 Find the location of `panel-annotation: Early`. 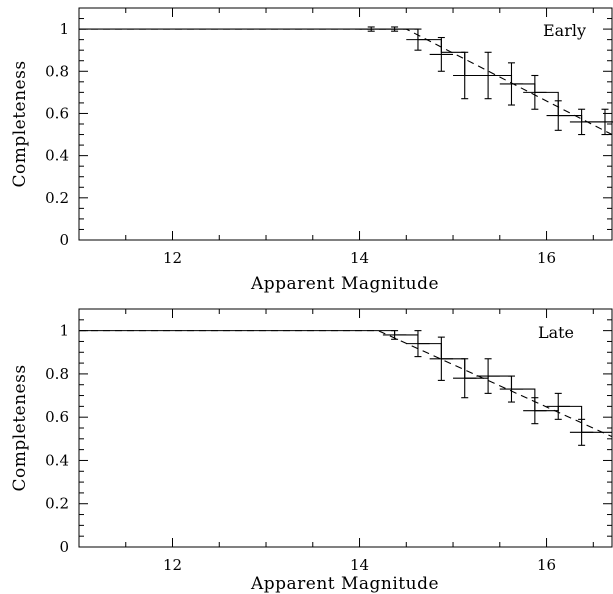

panel-annotation: Early is located at coordinates (564, 30).